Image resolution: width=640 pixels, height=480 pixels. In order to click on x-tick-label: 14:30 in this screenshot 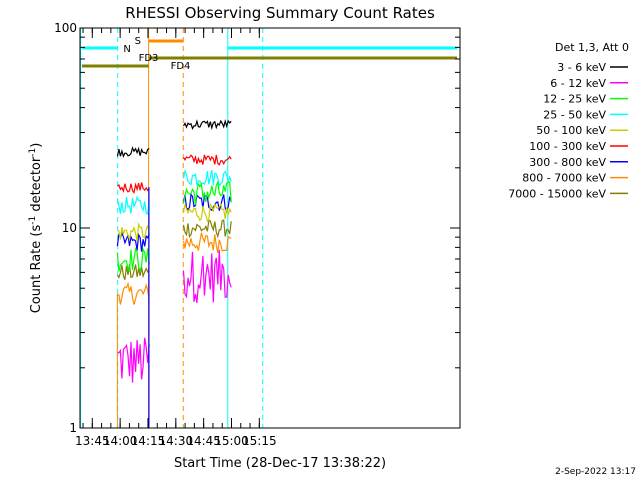, I will do `click(176, 441)`.